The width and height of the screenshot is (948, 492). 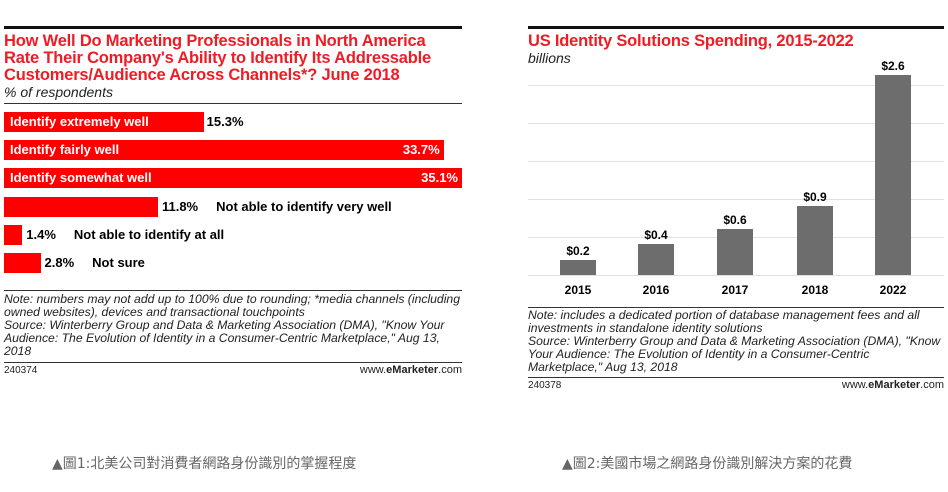 What do you see at coordinates (233, 370) in the screenshot?
I see `chart-footer: 240374 www.eMarketer.com` at bounding box center [233, 370].